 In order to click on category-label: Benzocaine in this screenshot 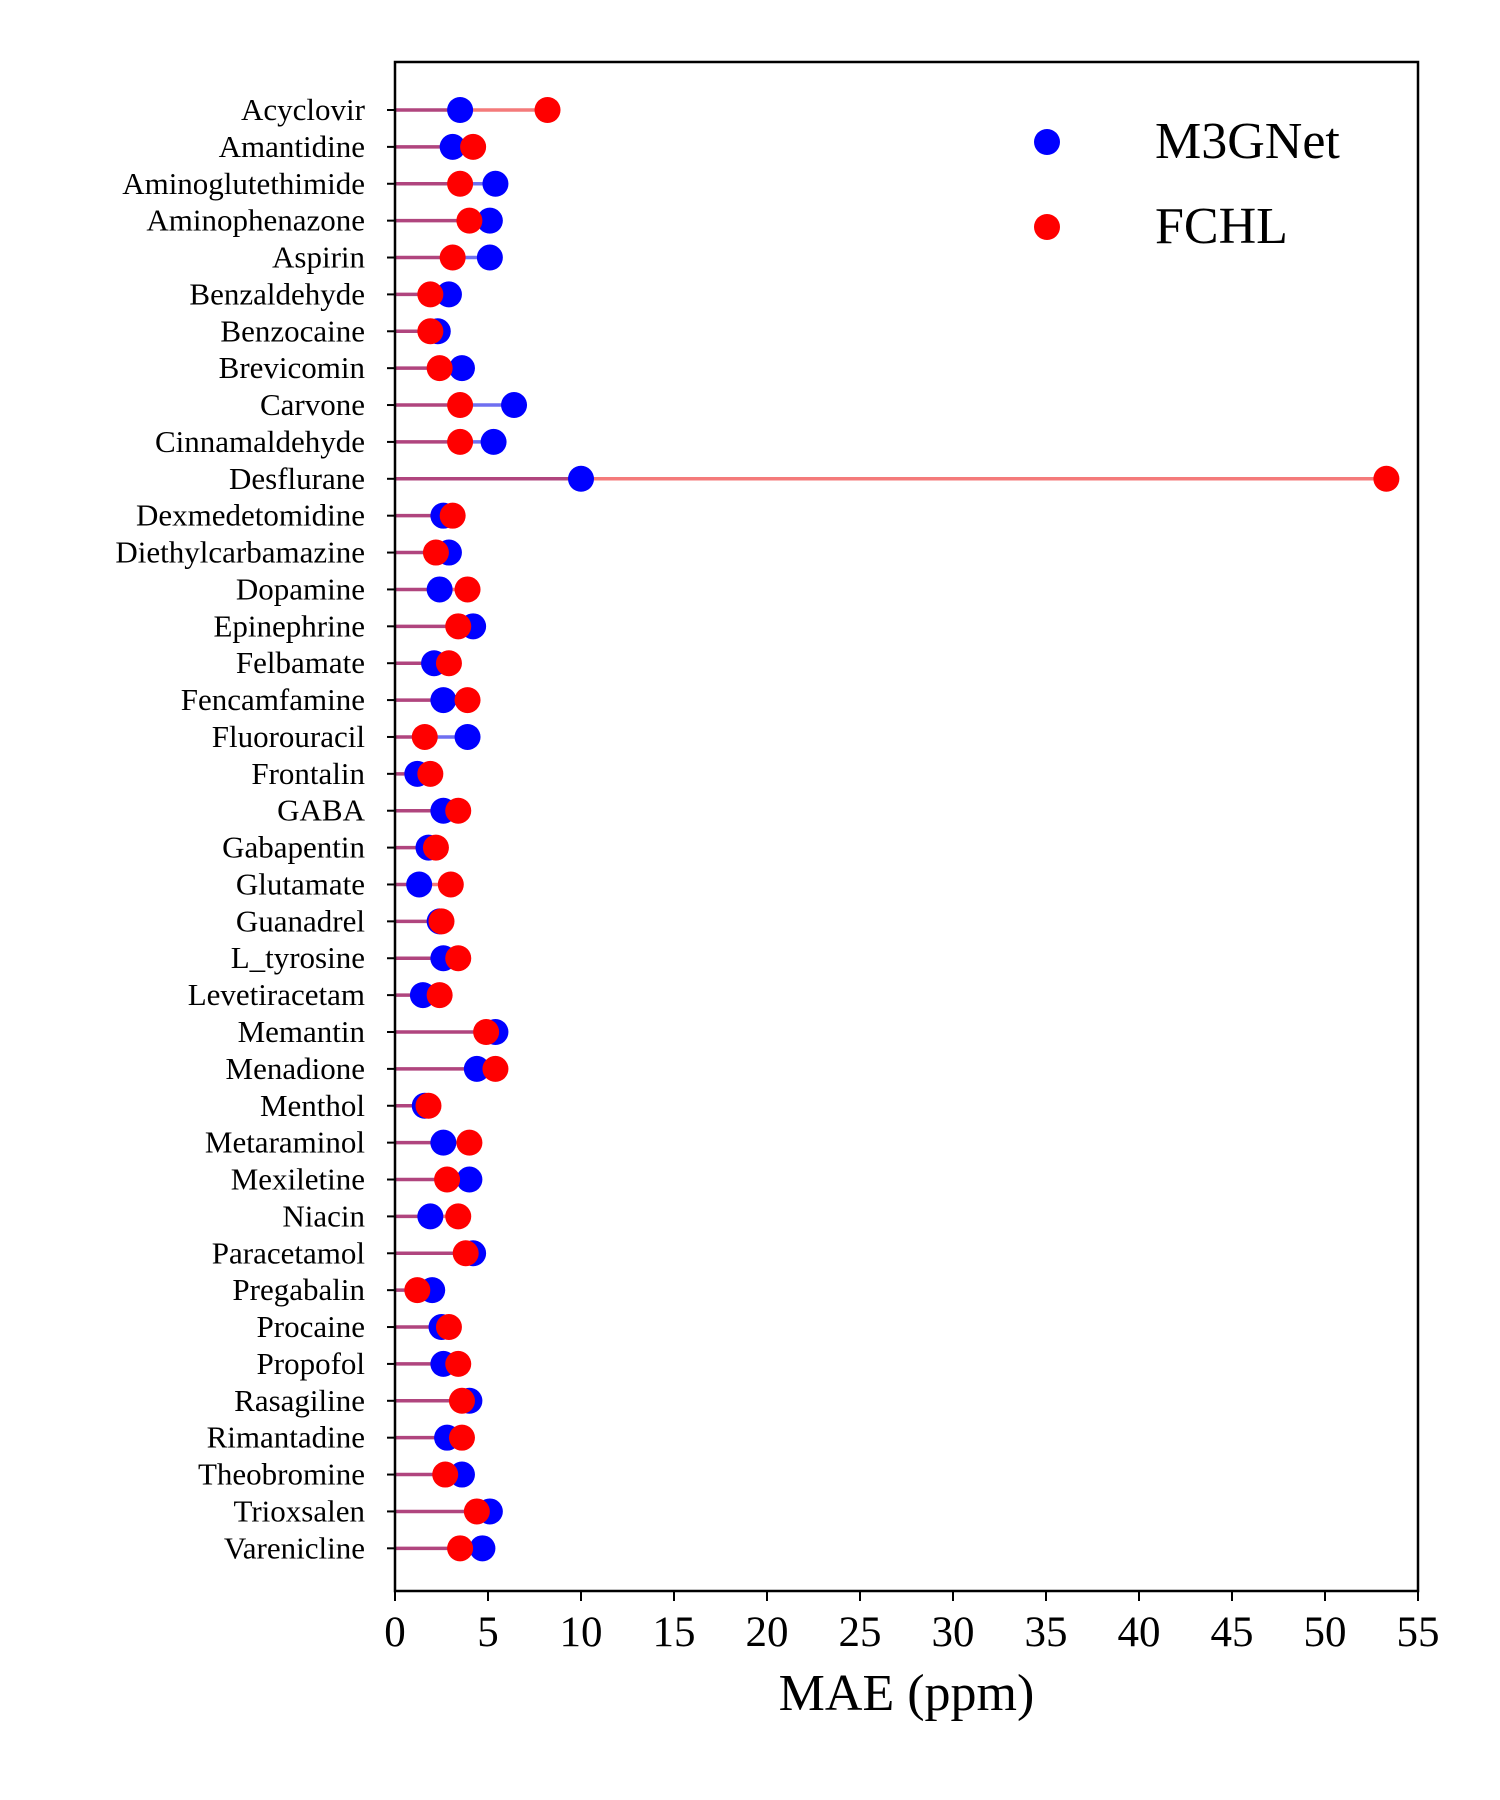, I will do `click(292, 330)`.